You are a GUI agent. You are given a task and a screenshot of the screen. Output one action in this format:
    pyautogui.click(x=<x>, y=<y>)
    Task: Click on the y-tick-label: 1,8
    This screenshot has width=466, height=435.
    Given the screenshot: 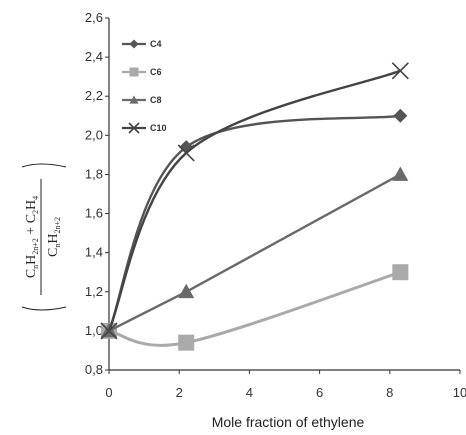 What is the action you would take?
    pyautogui.click(x=94, y=173)
    